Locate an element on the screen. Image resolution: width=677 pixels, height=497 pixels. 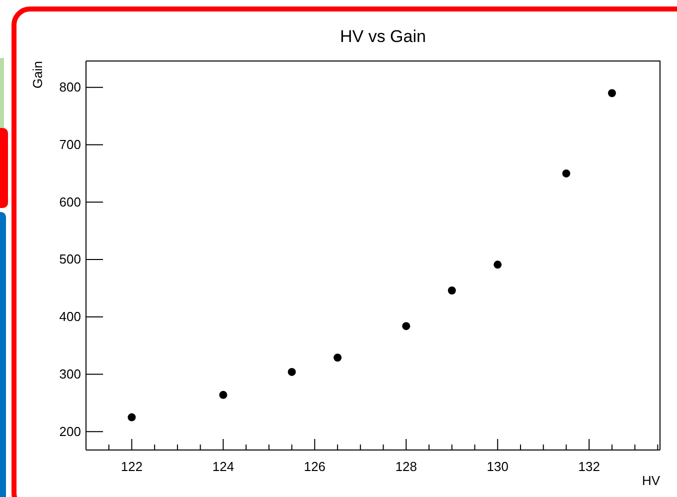
y-tick-label: 700 is located at coordinates (70, 144).